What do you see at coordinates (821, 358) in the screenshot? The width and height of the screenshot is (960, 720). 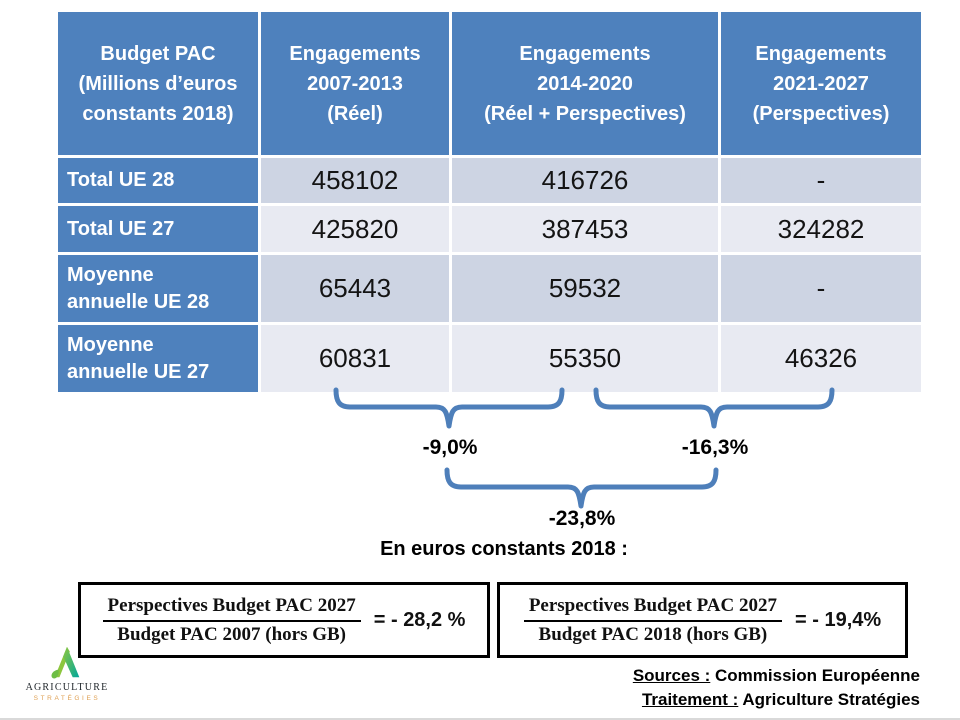 I see `cell-moyenne-ue27-2021: 46326` at bounding box center [821, 358].